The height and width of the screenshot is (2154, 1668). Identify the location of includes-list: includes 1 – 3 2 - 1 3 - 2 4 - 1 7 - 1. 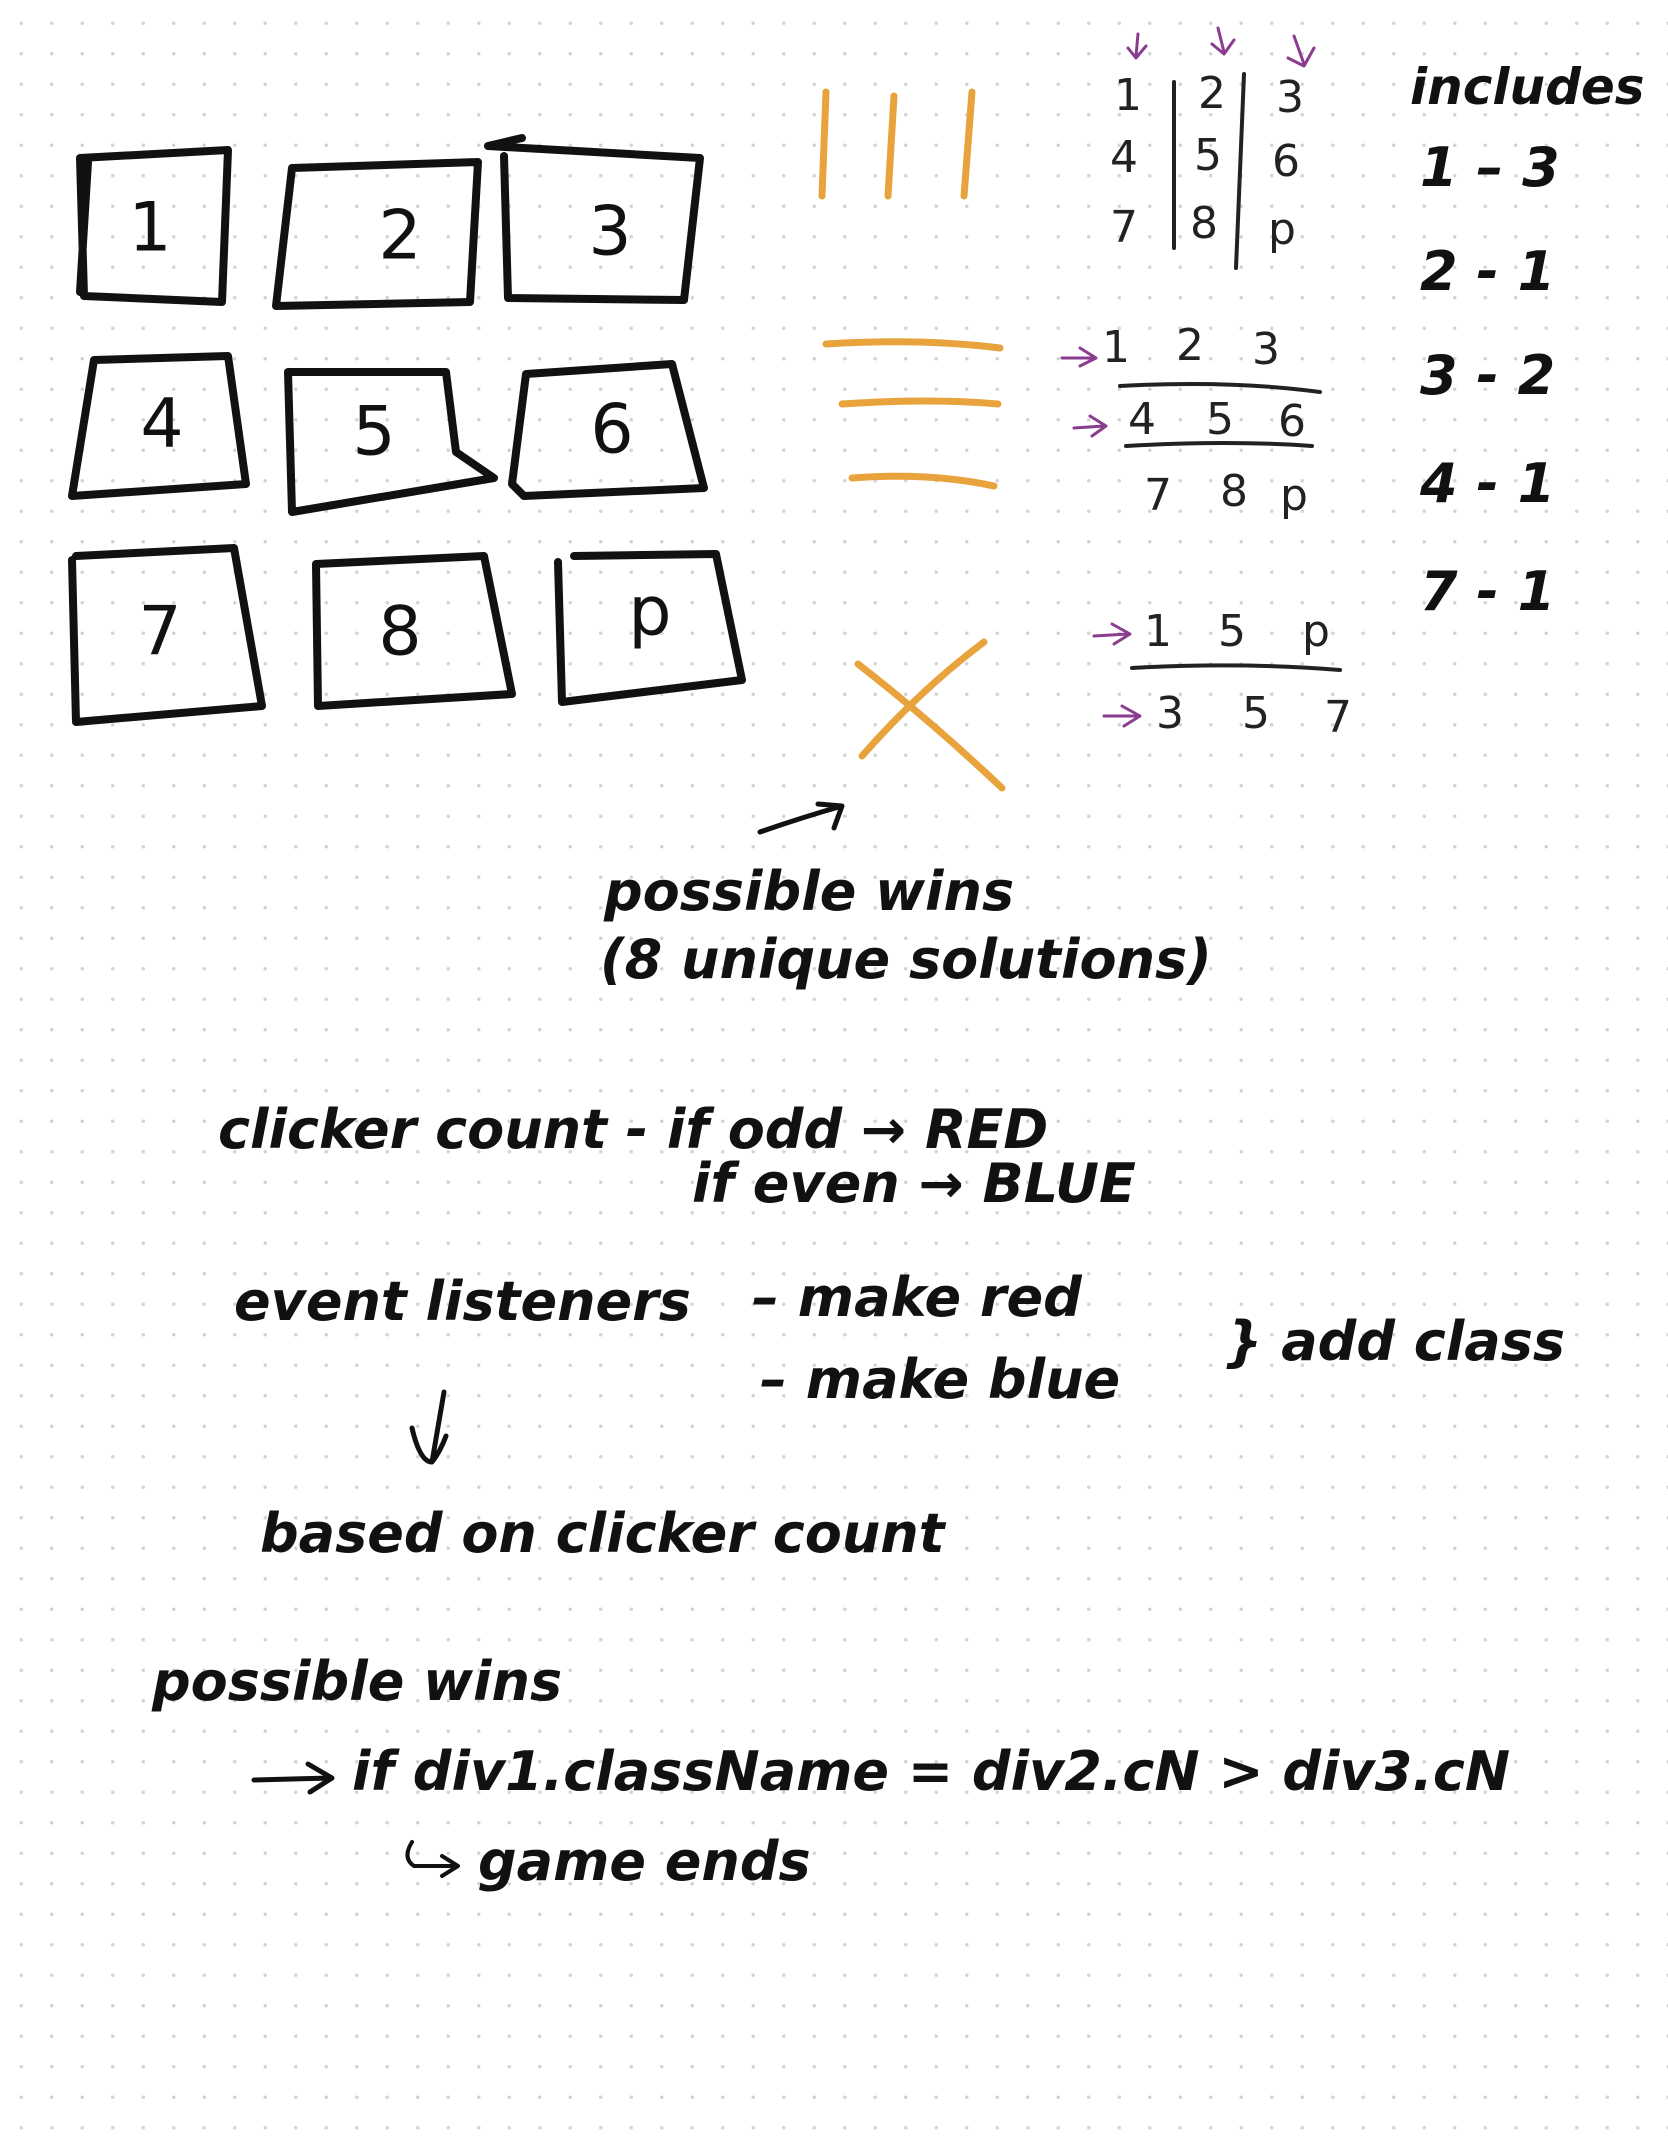
(1527, 340).